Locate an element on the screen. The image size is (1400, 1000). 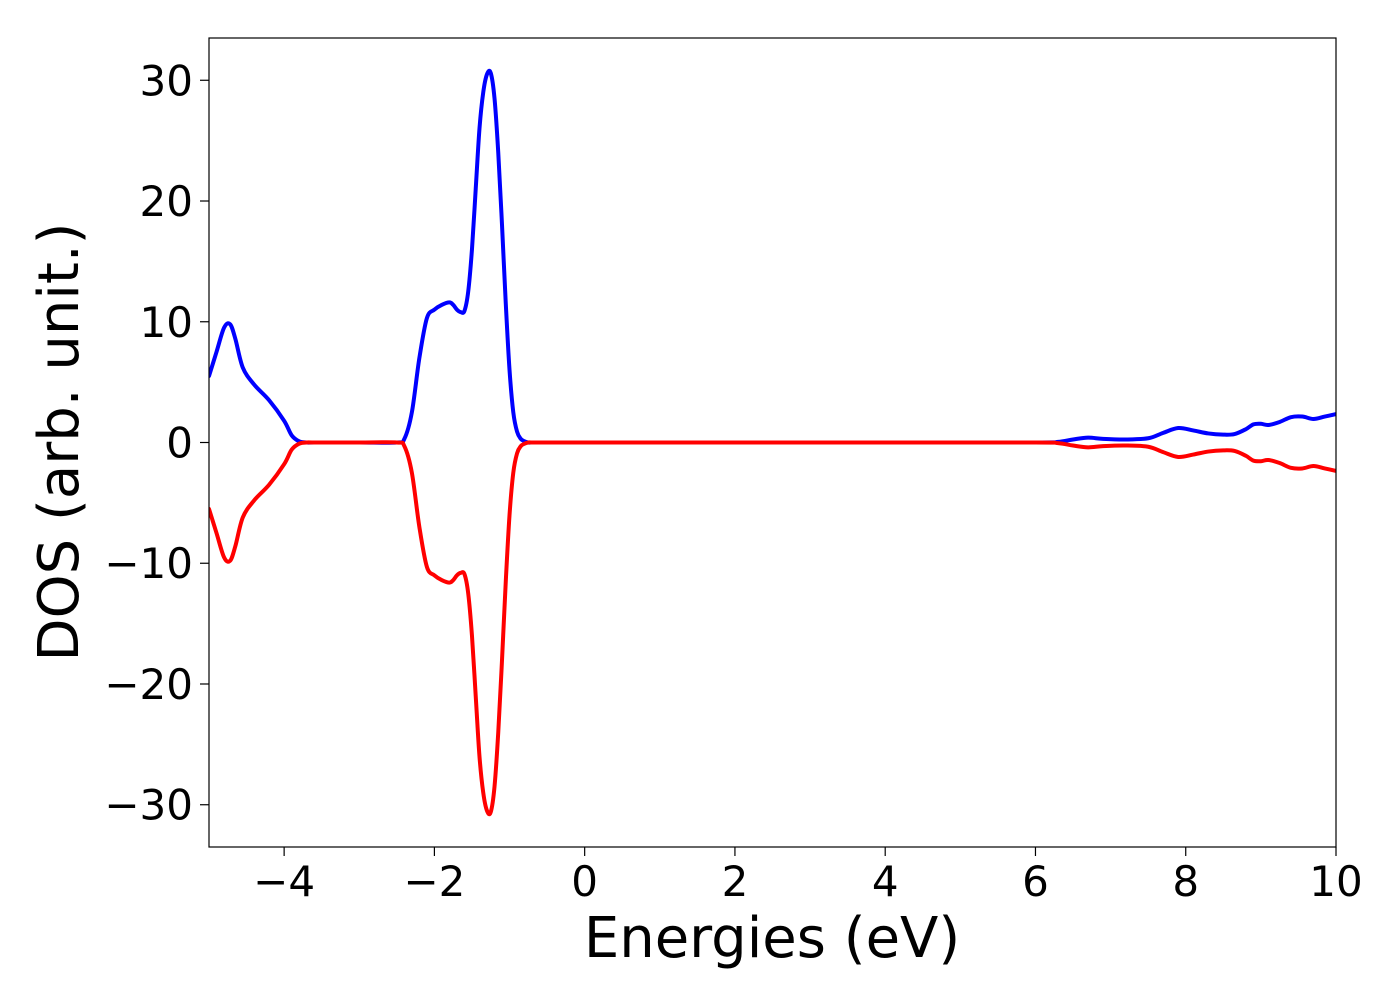
x-ticks: −4 −2 0 2 4 6 8 10 is located at coordinates (808, 876).